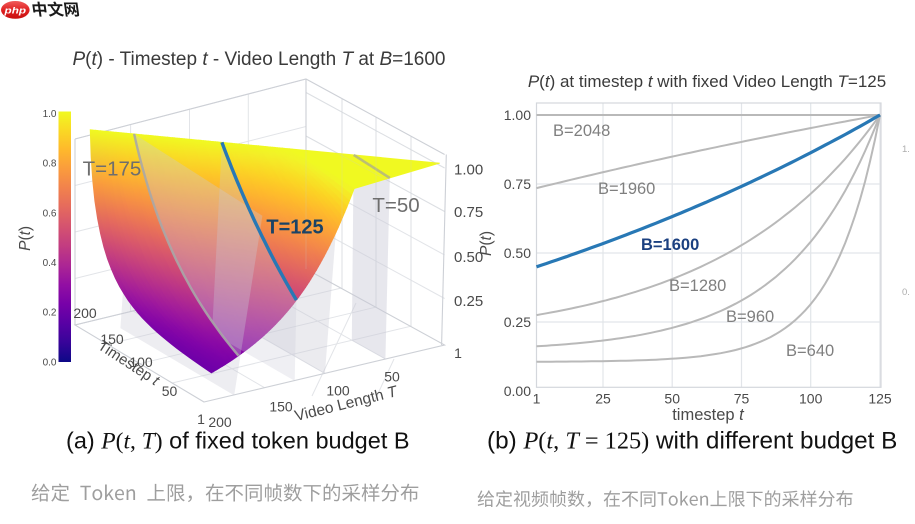 This screenshot has width=915, height=524. What do you see at coordinates (906, 149) in the screenshot?
I see `svg-text: 1.` at bounding box center [906, 149].